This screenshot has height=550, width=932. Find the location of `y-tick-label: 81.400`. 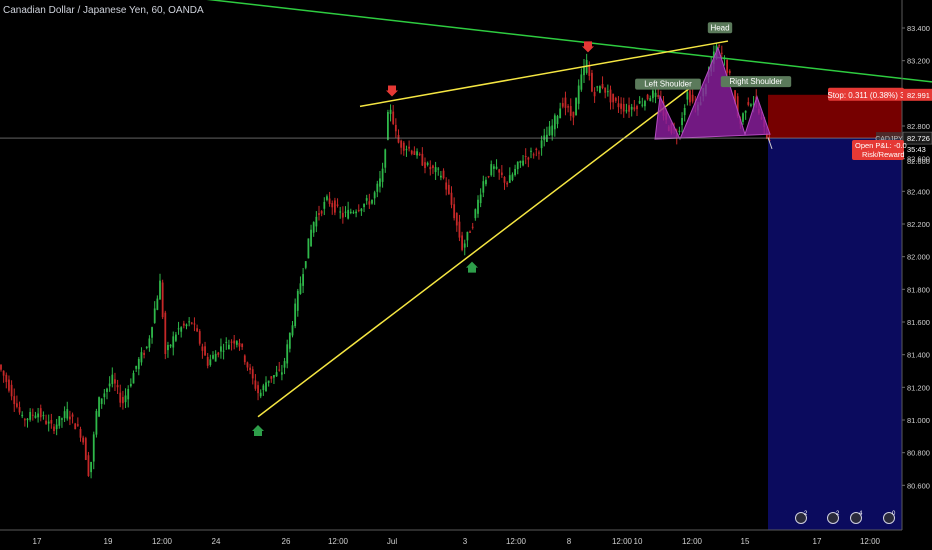

y-tick-label: 81.400 is located at coordinates (918, 355).